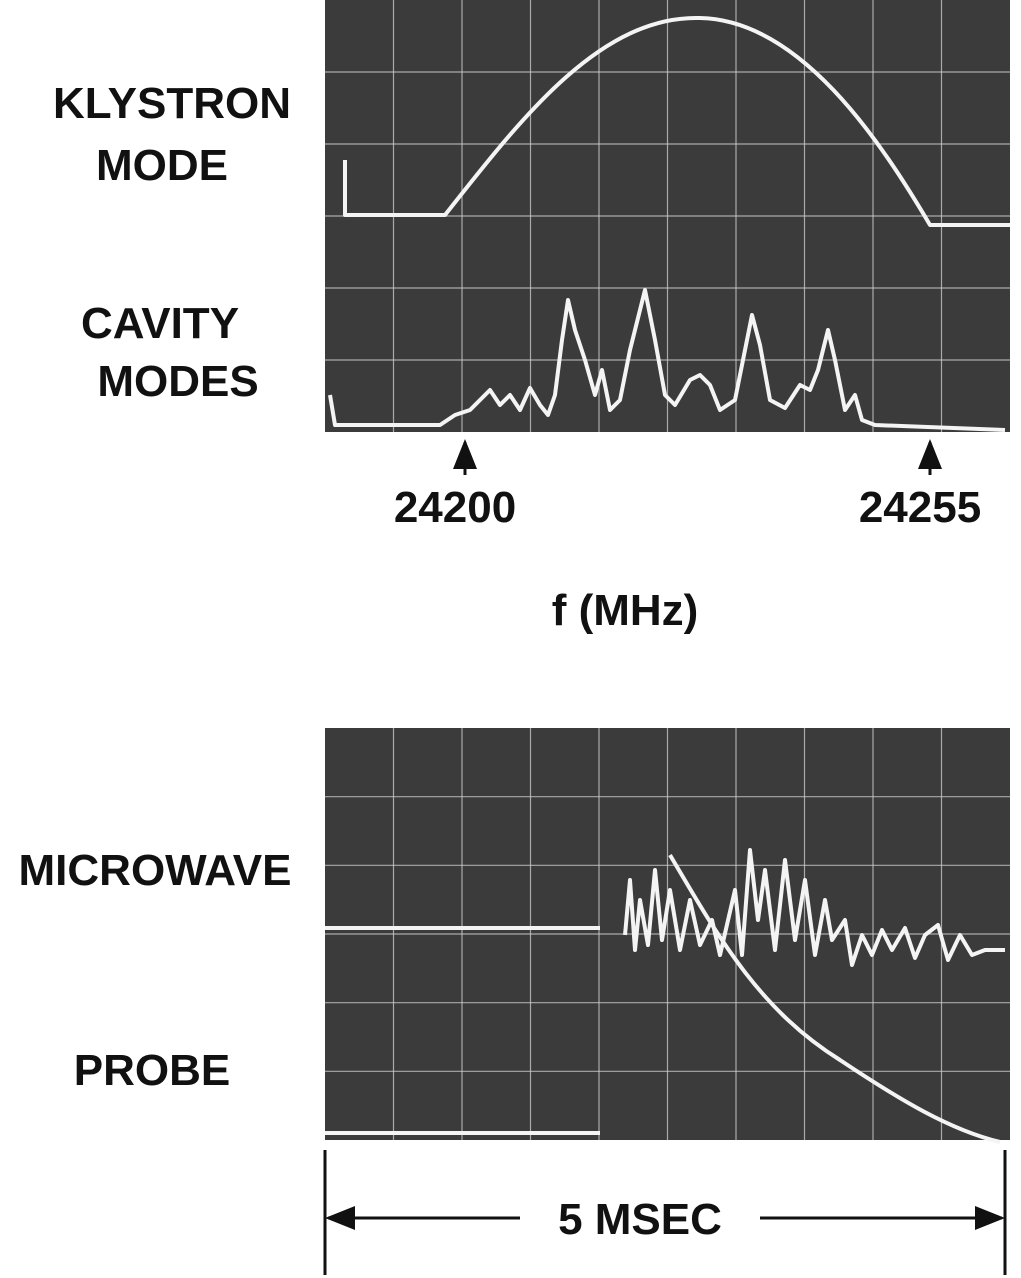 The height and width of the screenshot is (1278, 1021). I want to click on microwave-trace, so click(665, 907).